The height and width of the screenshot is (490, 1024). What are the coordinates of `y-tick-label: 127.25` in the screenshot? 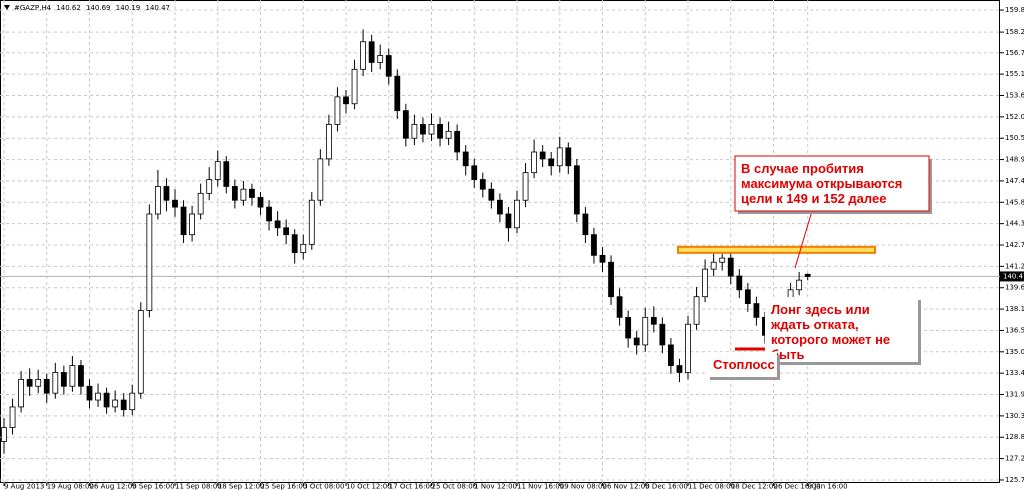 It's located at (1014, 459).